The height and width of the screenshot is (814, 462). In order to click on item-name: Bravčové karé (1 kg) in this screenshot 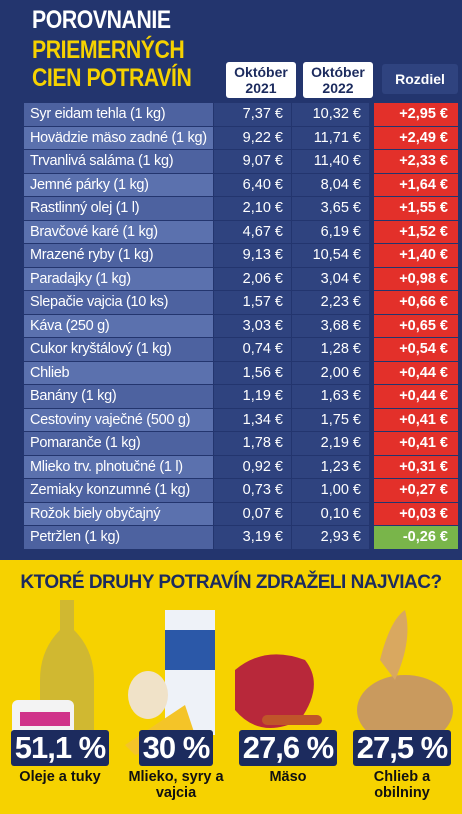, I will do `click(118, 231)`.